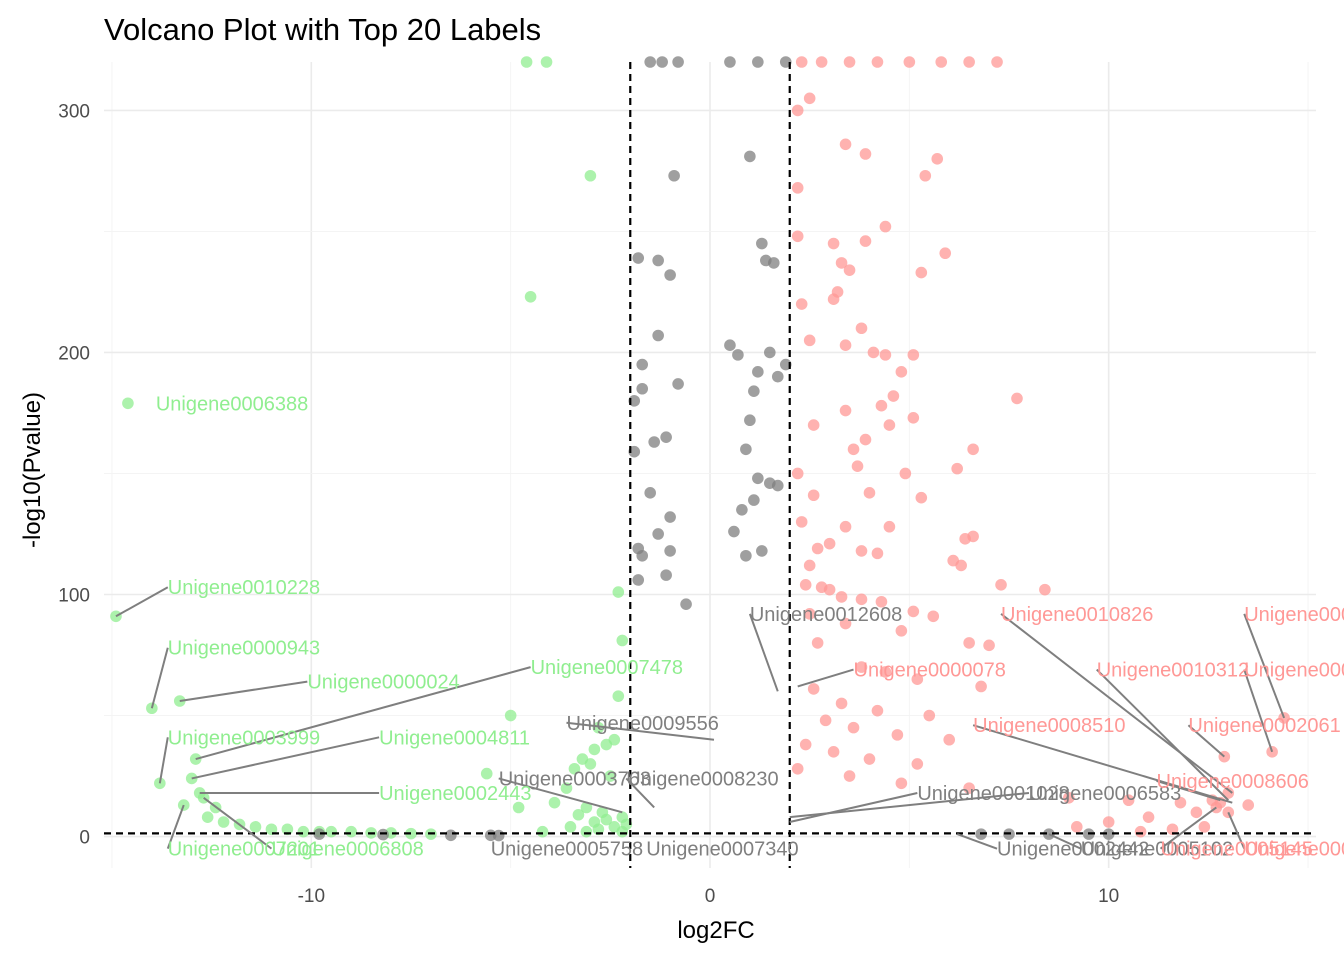 The height and width of the screenshot is (960, 1344). I want to click on x-tick-label: -10, so click(311, 896).